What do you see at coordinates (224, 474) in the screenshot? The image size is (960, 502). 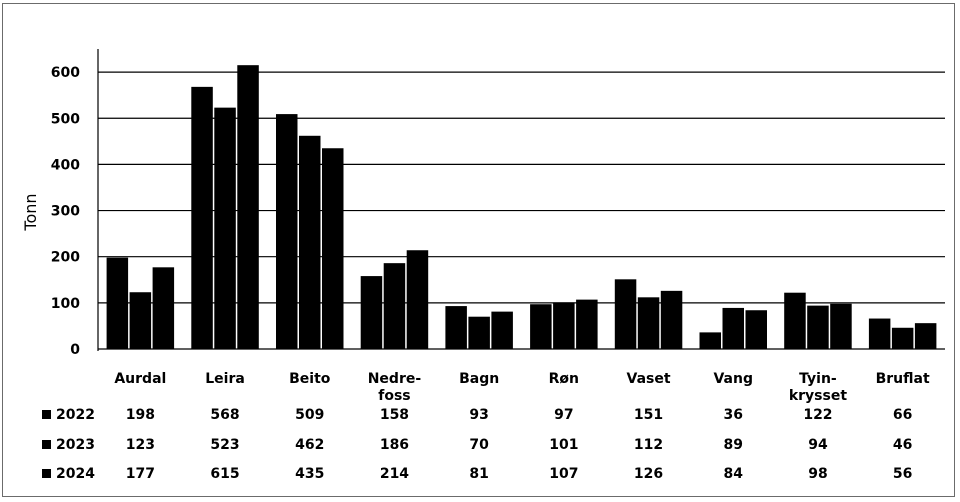 I see `table-cell-2024-1: 615` at bounding box center [224, 474].